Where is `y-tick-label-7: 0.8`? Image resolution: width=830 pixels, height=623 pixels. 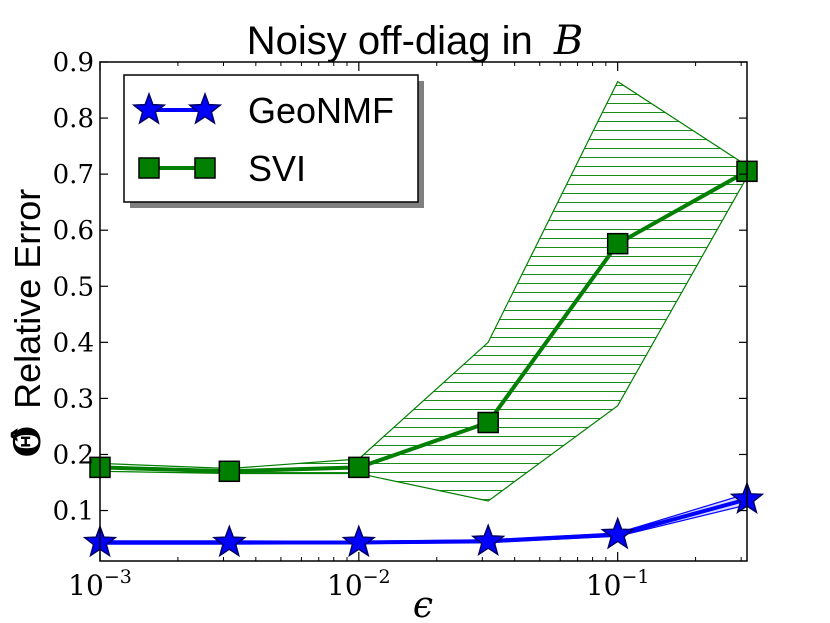 y-tick-label-7: 0.8 is located at coordinates (73, 119).